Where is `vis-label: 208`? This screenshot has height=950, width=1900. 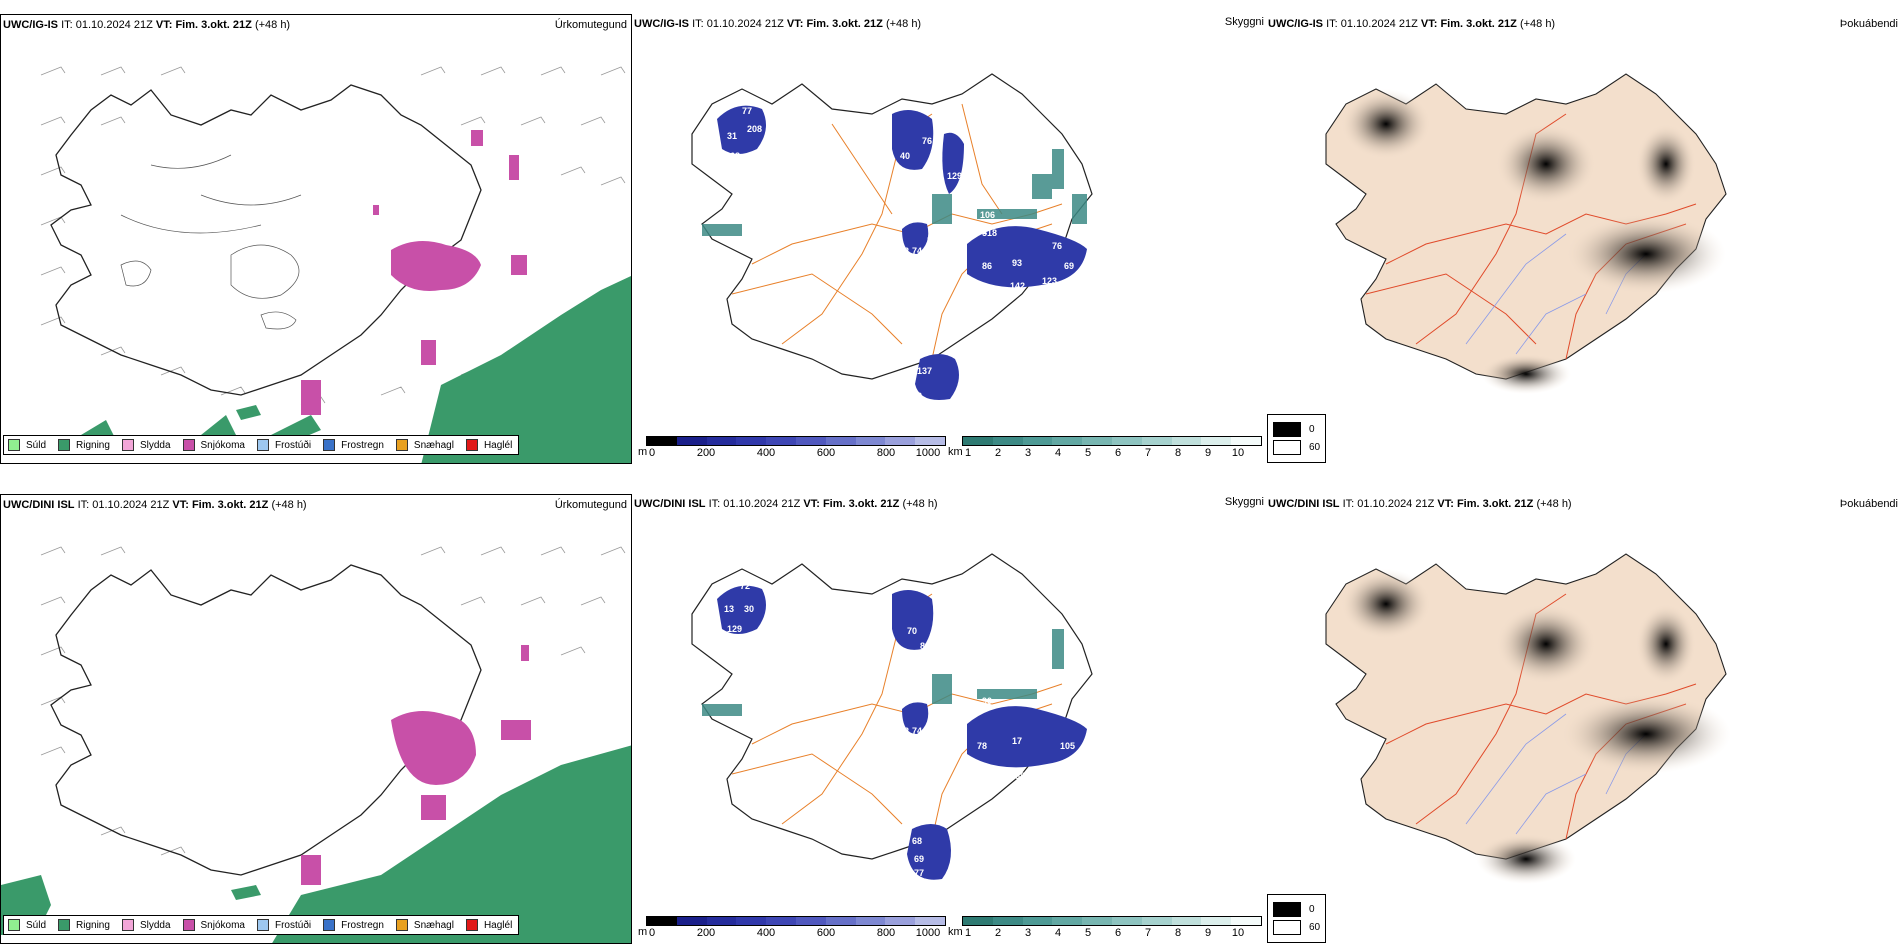
vis-label: 208 is located at coordinates (754, 129).